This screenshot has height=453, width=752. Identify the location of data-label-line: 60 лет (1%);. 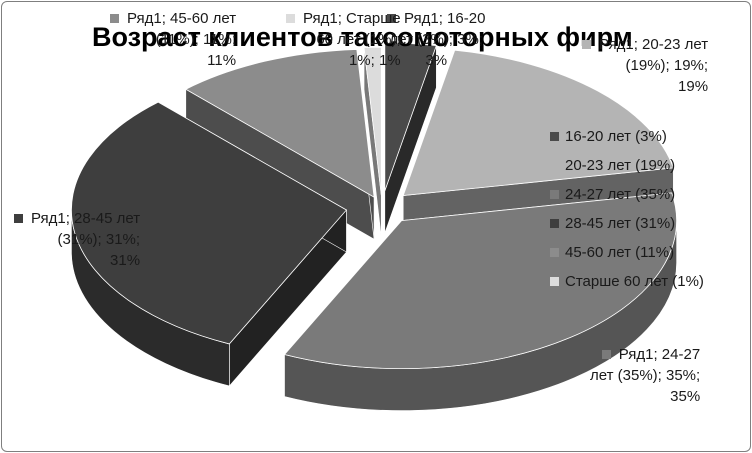
(343, 39).